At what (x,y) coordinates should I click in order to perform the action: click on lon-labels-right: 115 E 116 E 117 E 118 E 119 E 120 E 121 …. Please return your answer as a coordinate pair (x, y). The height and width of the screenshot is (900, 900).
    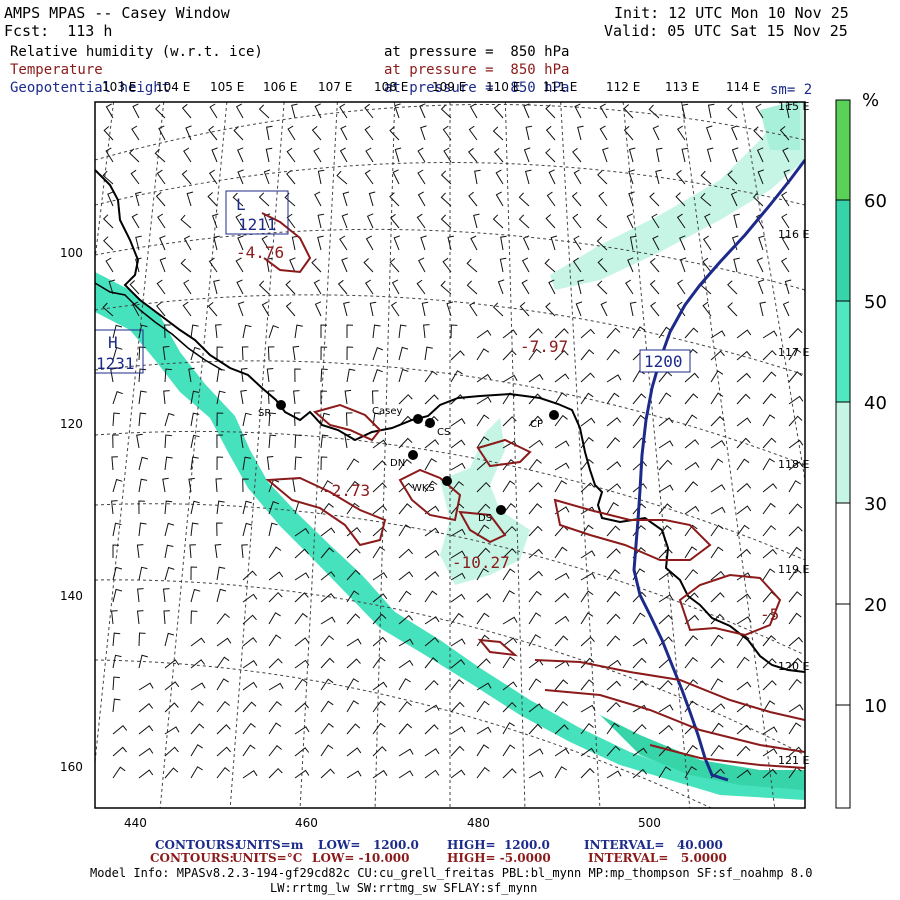
    Looking at the image, I should click on (793, 433).